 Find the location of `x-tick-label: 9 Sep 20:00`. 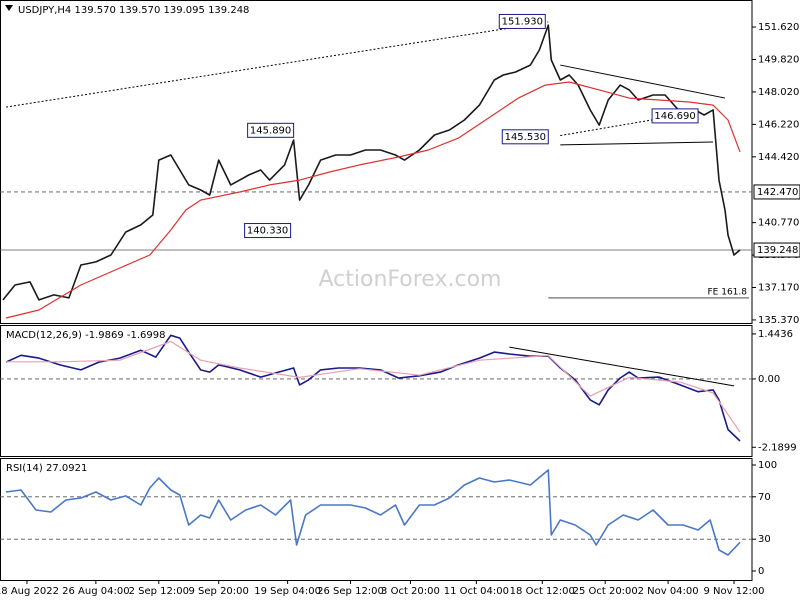

x-tick-label: 9 Sep 20:00 is located at coordinates (219, 591).